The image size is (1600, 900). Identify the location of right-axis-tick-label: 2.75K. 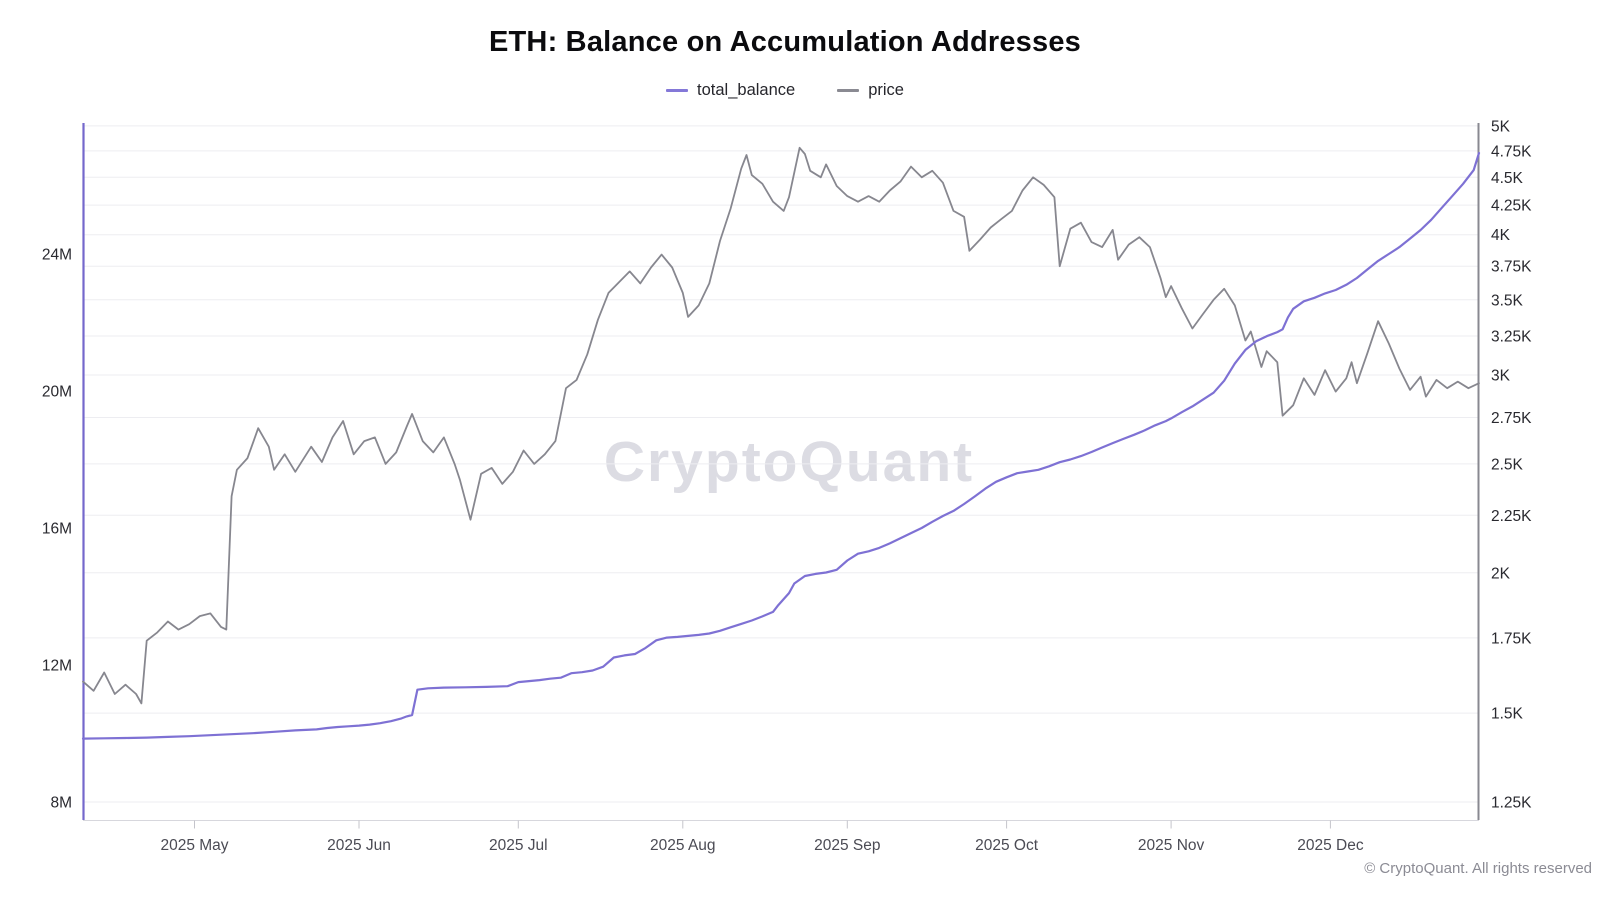
(1511, 418).